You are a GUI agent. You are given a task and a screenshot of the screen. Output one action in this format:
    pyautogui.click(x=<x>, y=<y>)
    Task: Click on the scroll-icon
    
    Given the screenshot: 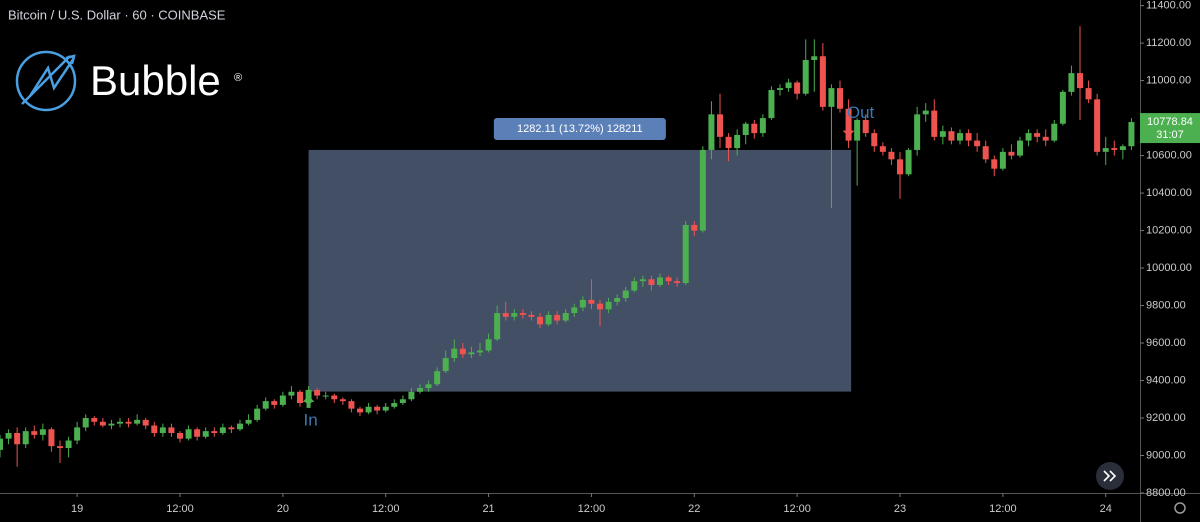 What is the action you would take?
    pyautogui.click(x=1110, y=476)
    